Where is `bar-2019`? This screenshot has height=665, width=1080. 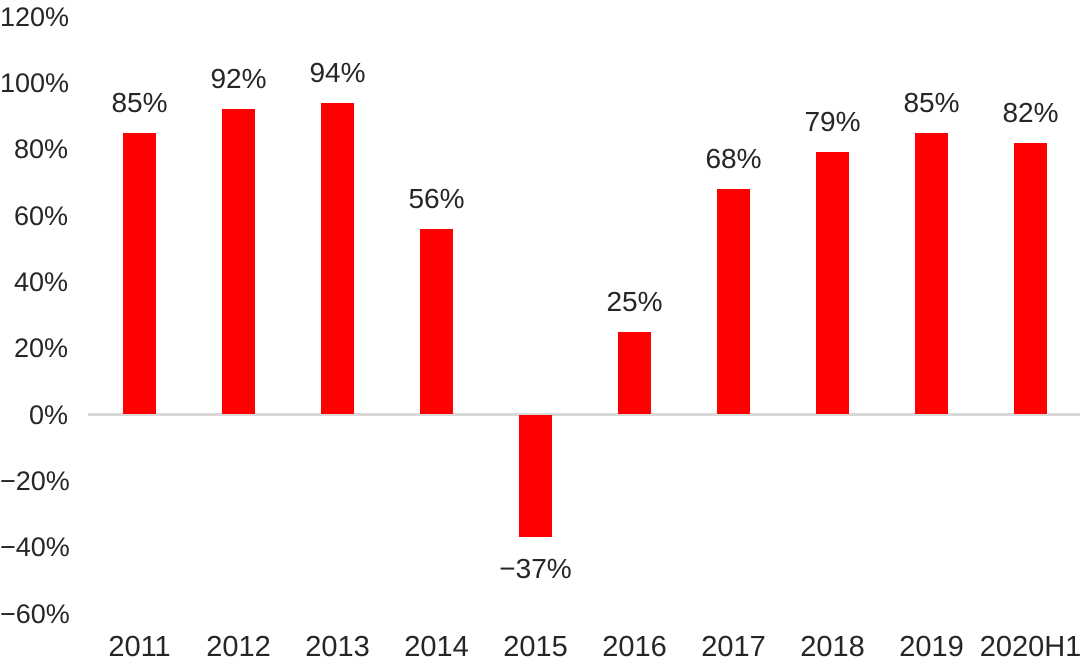 bar-2019 is located at coordinates (931, 273).